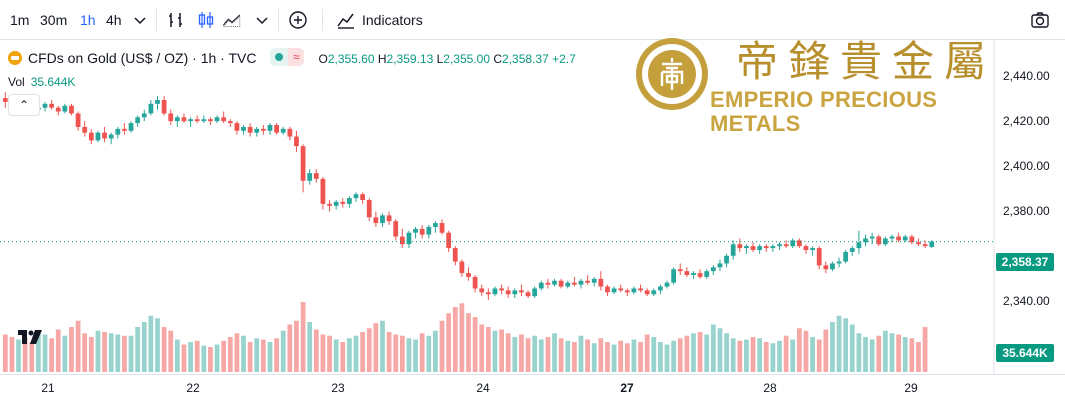  I want to click on volume-value: 35.644K, so click(53, 82).